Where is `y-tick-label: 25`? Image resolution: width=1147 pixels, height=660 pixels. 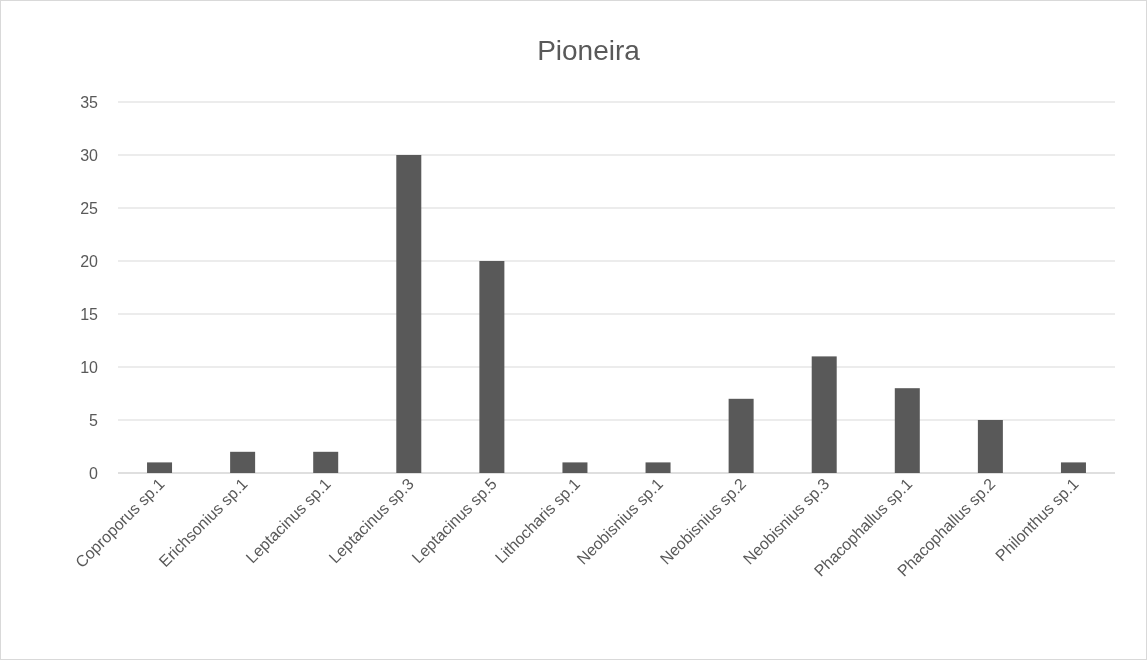
y-tick-label: 25 is located at coordinates (89, 208).